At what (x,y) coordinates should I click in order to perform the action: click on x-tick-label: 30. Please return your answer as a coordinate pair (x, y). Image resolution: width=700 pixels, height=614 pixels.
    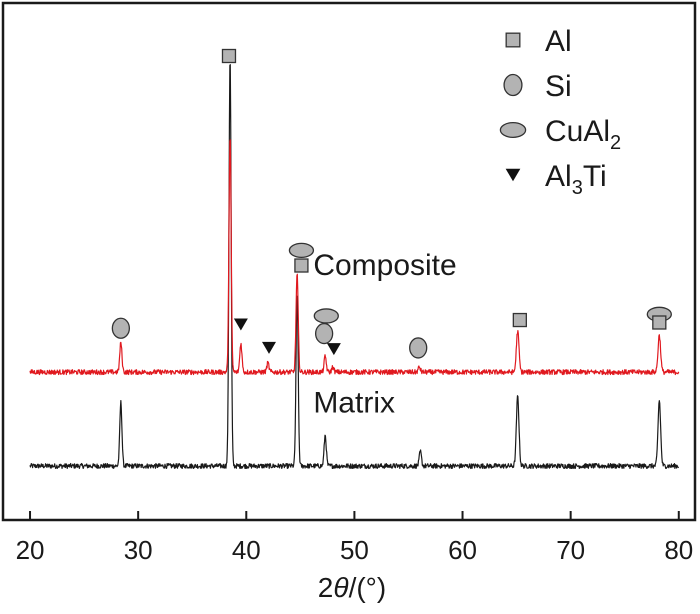
    Looking at the image, I should click on (138, 550).